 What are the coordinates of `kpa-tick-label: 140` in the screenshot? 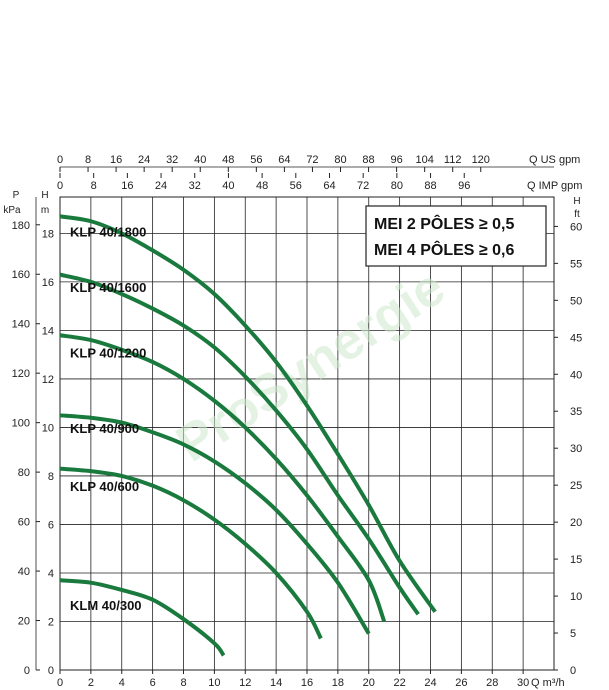 It's located at (21, 325).